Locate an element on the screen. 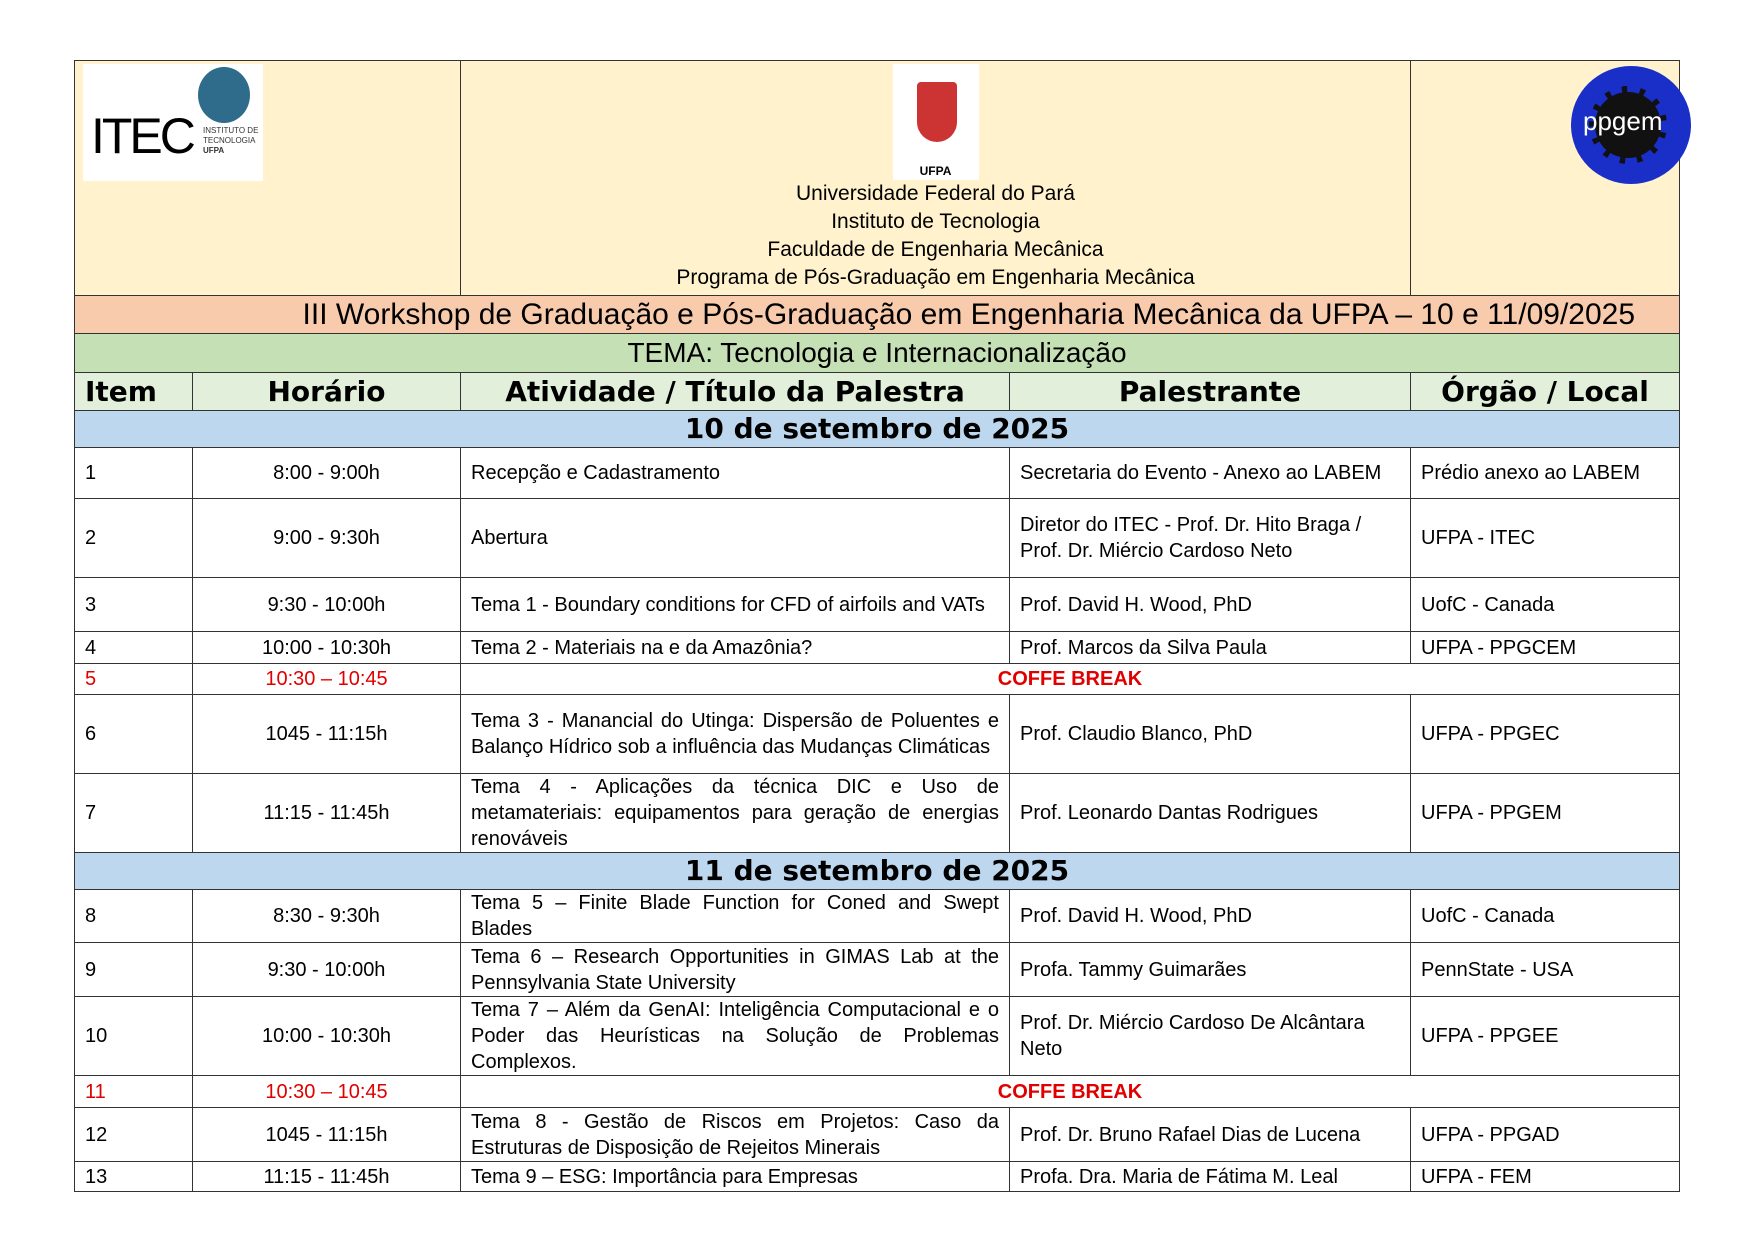 The width and height of the screenshot is (1755, 1241). coffee-break-row: 11 10:30 – 10:45 COFFE BREAK is located at coordinates (877, 1091).